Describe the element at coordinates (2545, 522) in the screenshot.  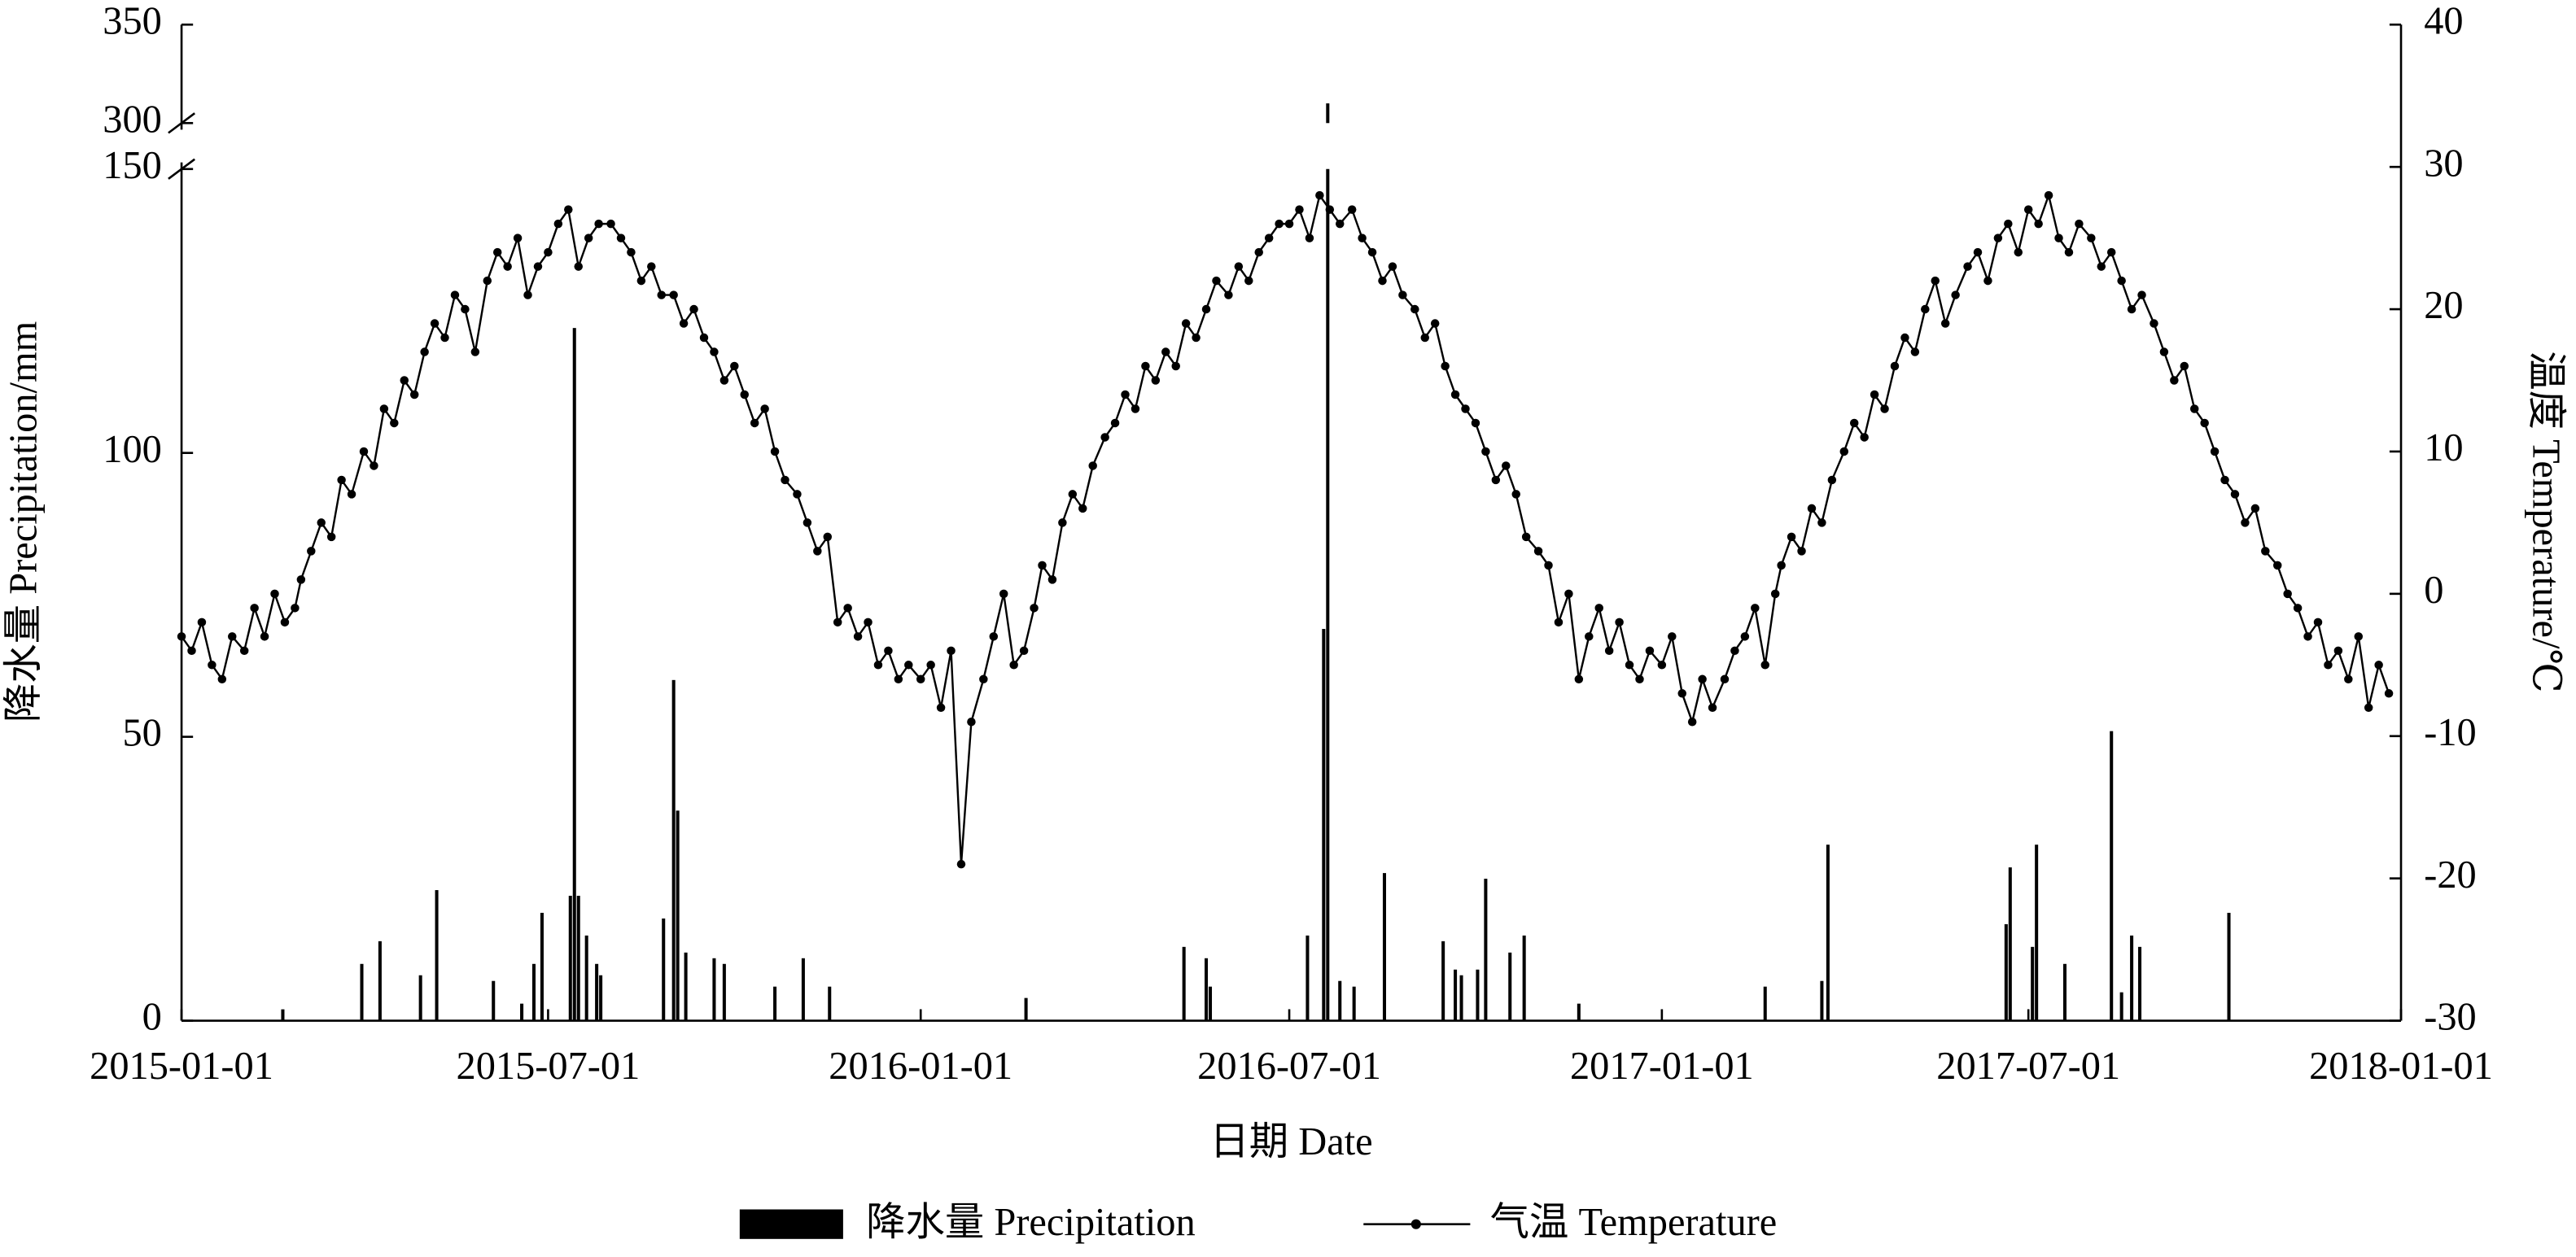
I see `y2-axis-label: 温度 Temperature/℃` at that location.